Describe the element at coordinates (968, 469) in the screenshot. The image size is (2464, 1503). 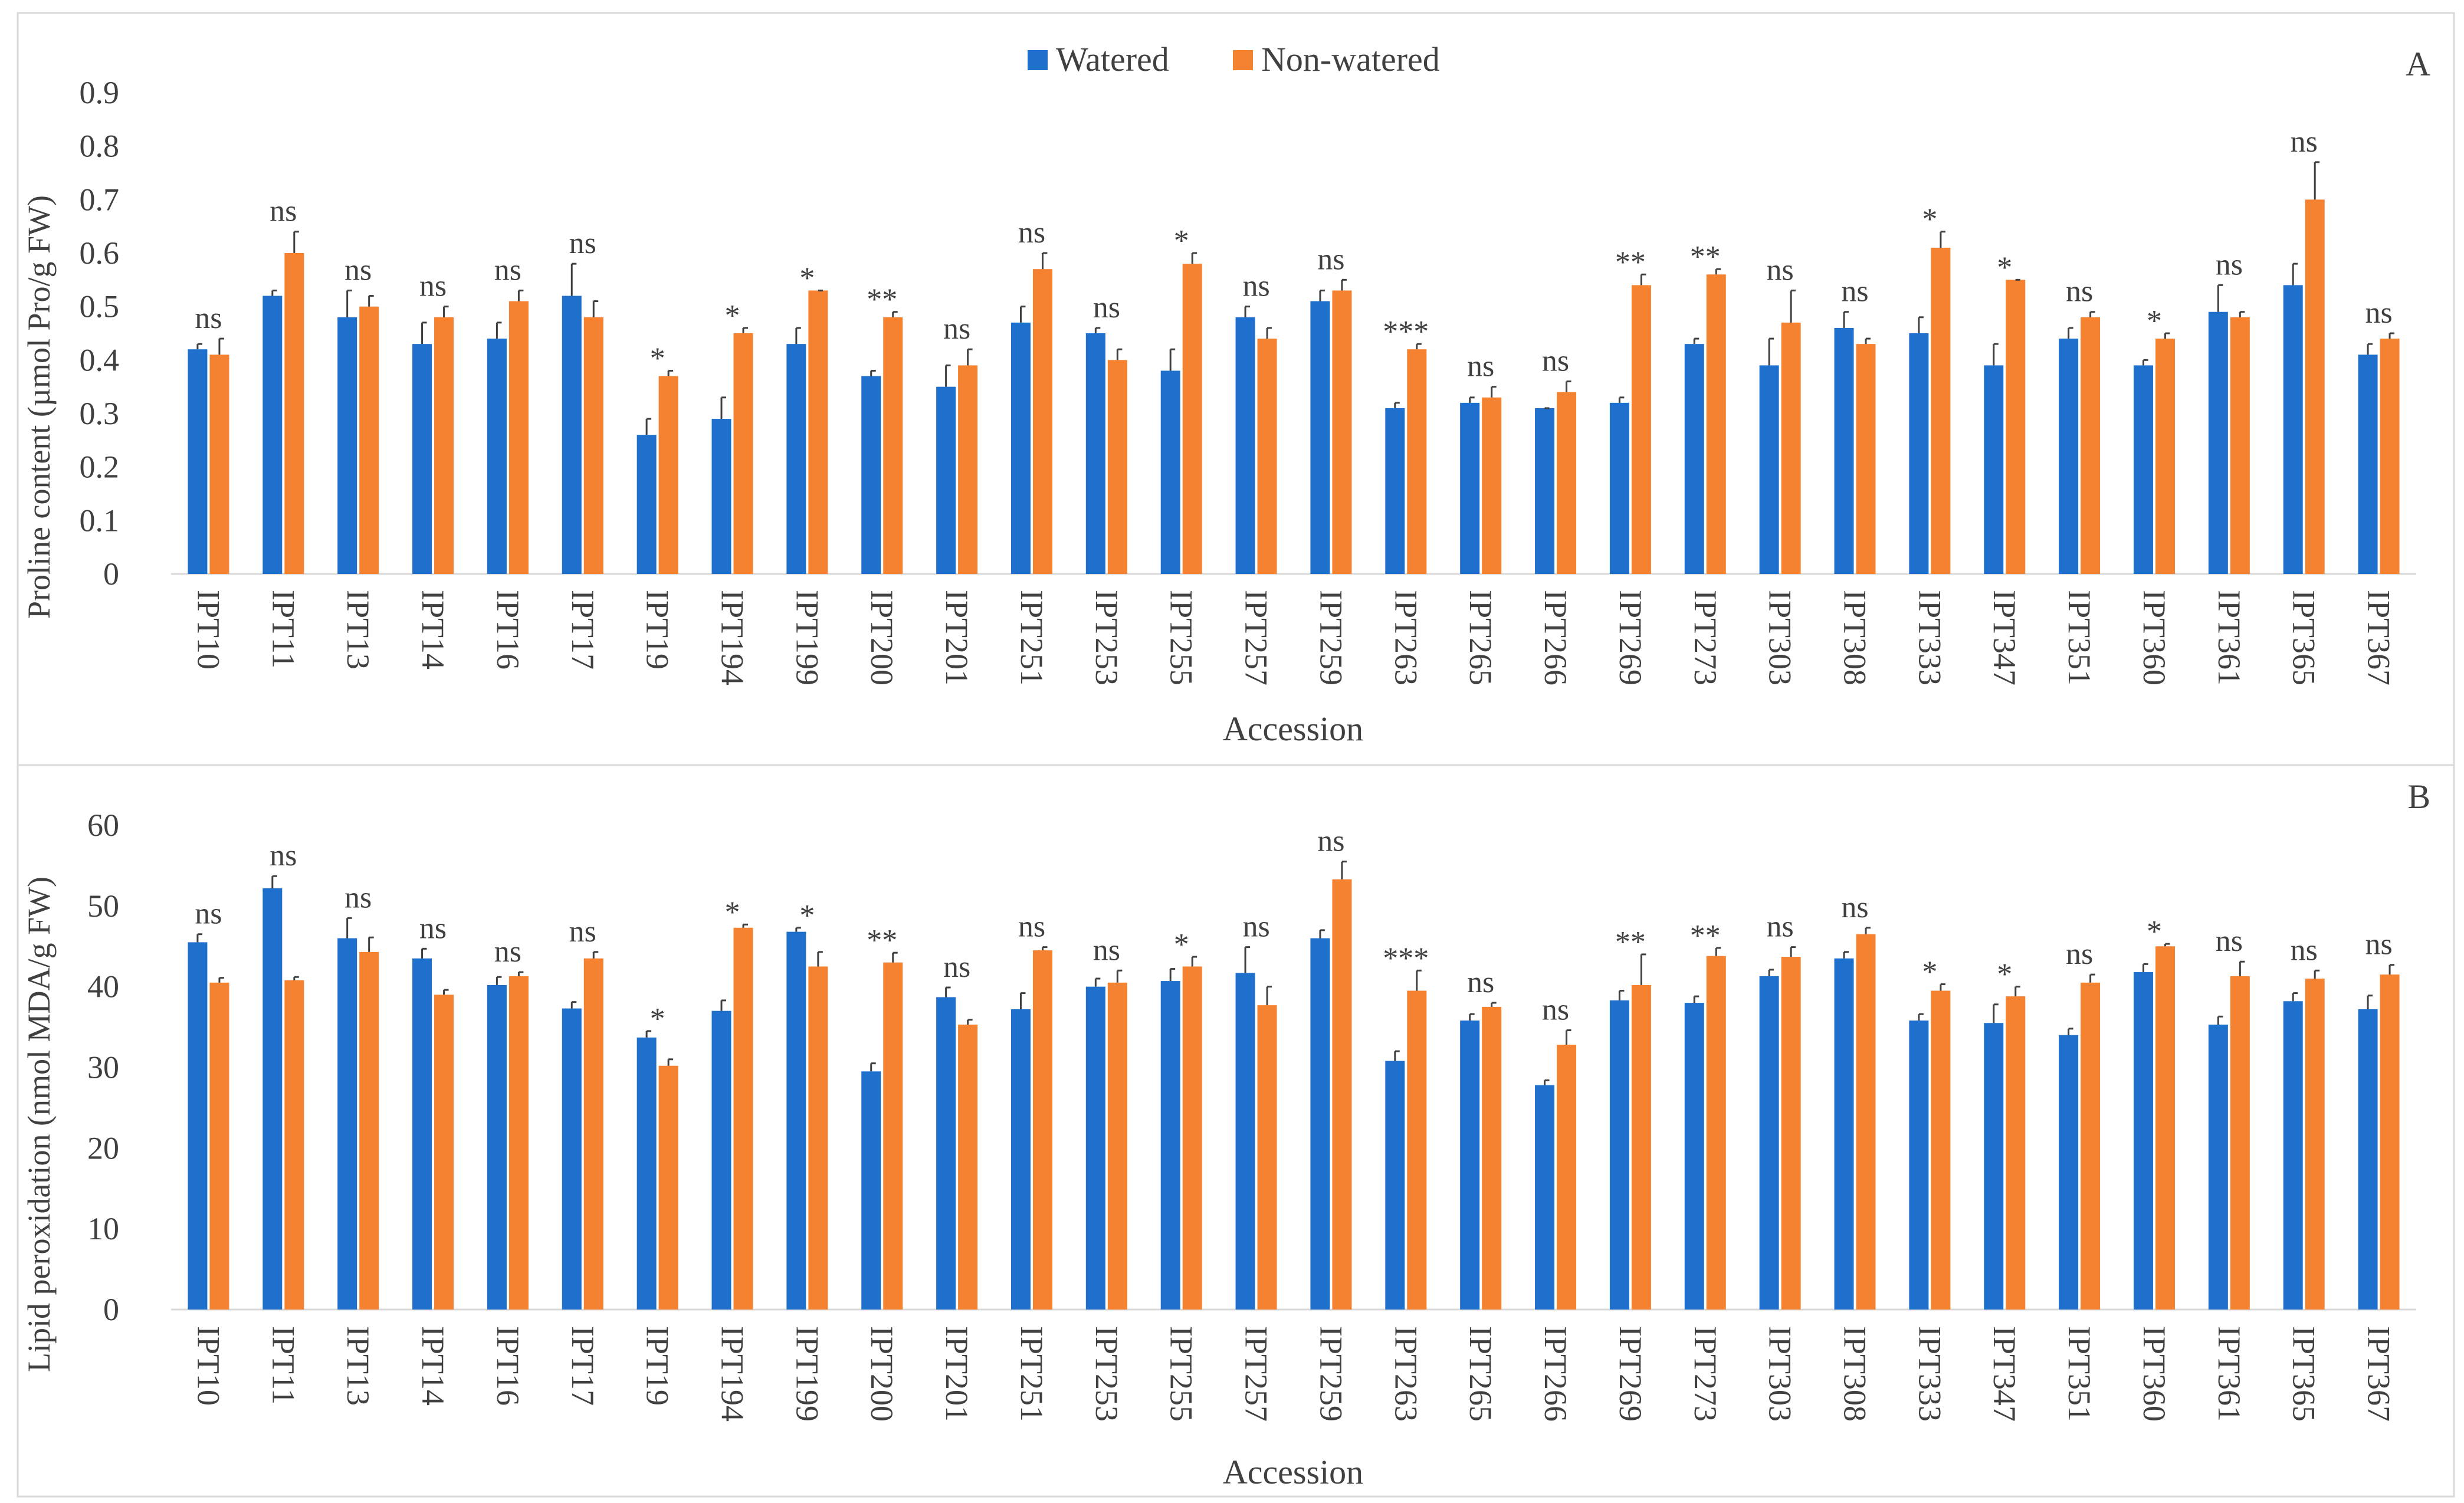
I see `panel-a-bar-non-watered-ipt201` at that location.